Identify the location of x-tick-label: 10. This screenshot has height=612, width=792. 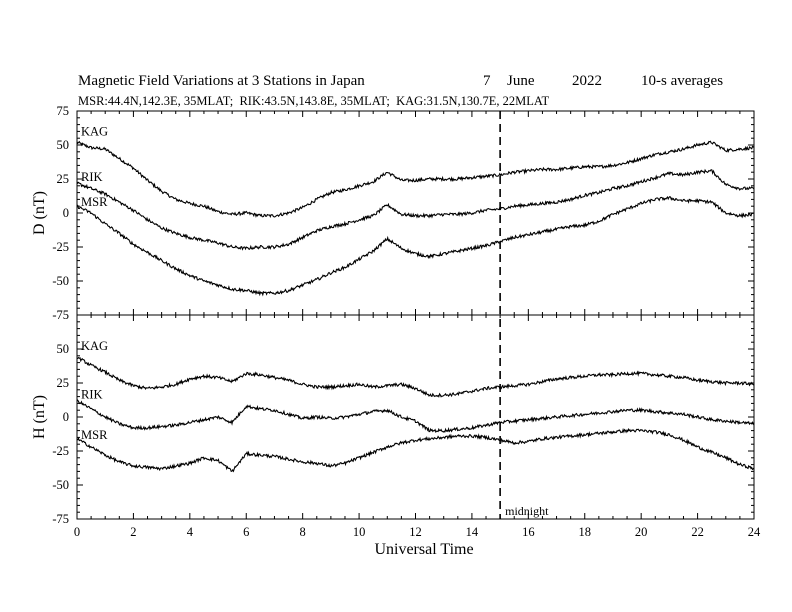
(359, 532).